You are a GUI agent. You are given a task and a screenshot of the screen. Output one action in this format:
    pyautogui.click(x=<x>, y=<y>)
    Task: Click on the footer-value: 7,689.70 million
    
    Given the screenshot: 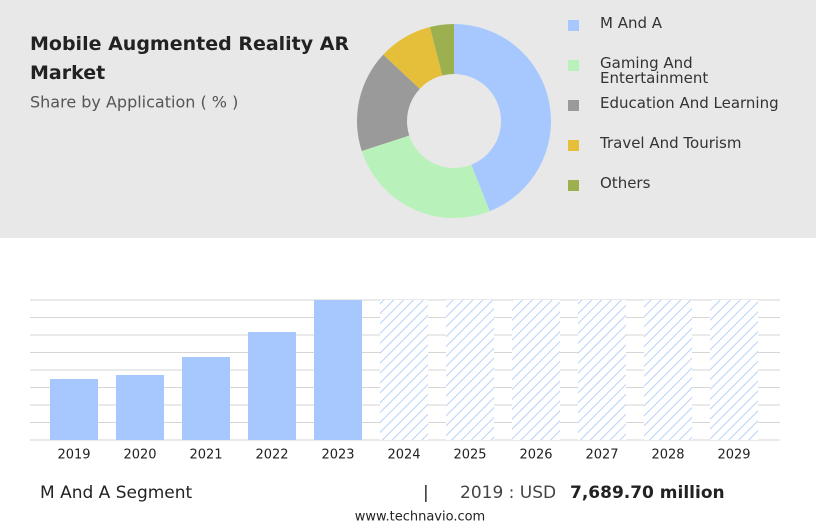 What is the action you would take?
    pyautogui.click(x=647, y=493)
    